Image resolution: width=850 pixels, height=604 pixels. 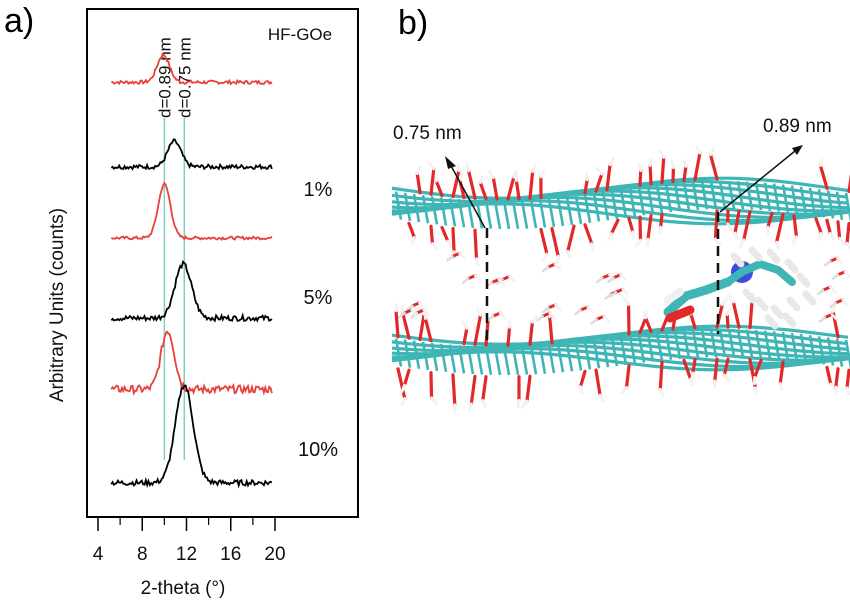 I want to click on y-axis-label: Arbitrary Units (counts), so click(x=57, y=305).